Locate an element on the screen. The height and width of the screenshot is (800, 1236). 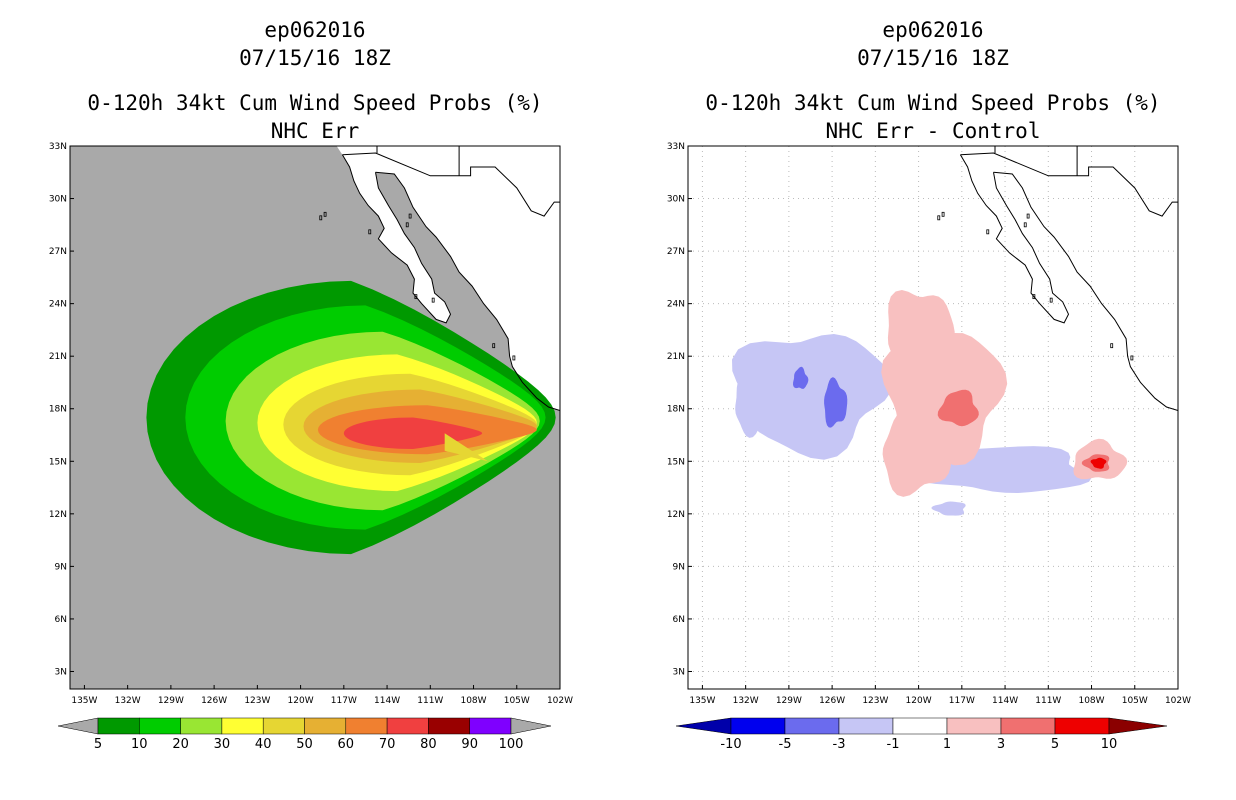
lat-label: 18N is located at coordinates (58, 410).